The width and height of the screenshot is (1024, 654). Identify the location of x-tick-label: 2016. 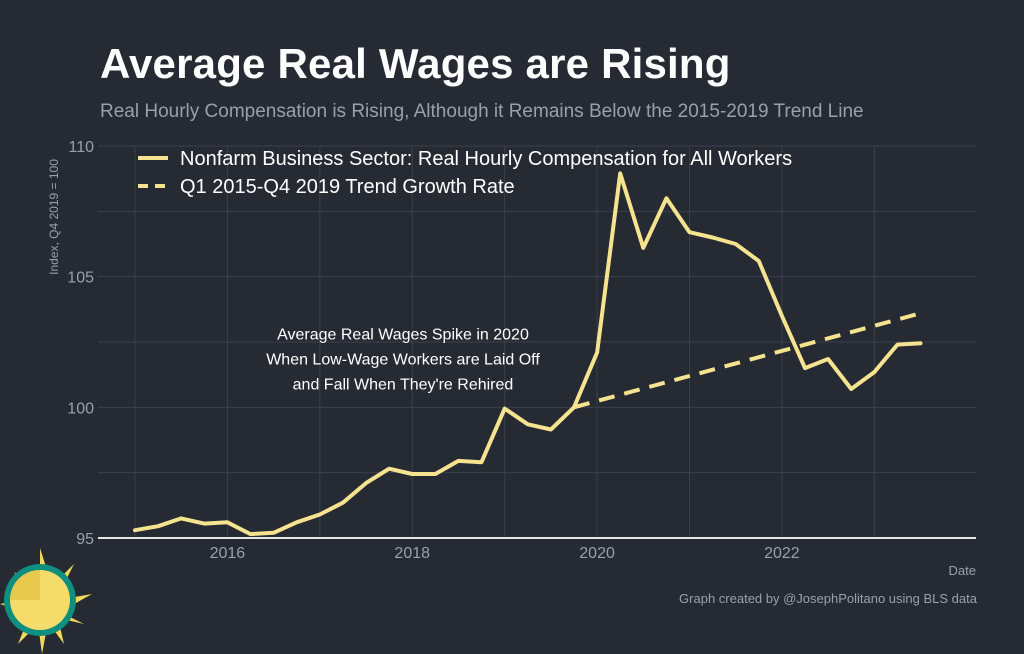
(228, 553).